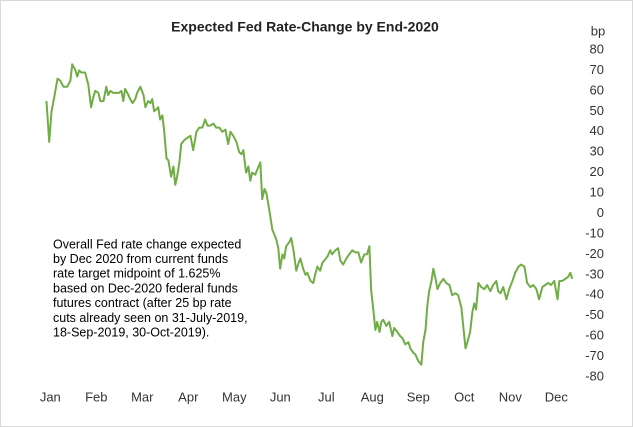 Image resolution: width=633 pixels, height=427 pixels. What do you see at coordinates (50, 396) in the screenshot?
I see `x-tick-label: Jan` at bounding box center [50, 396].